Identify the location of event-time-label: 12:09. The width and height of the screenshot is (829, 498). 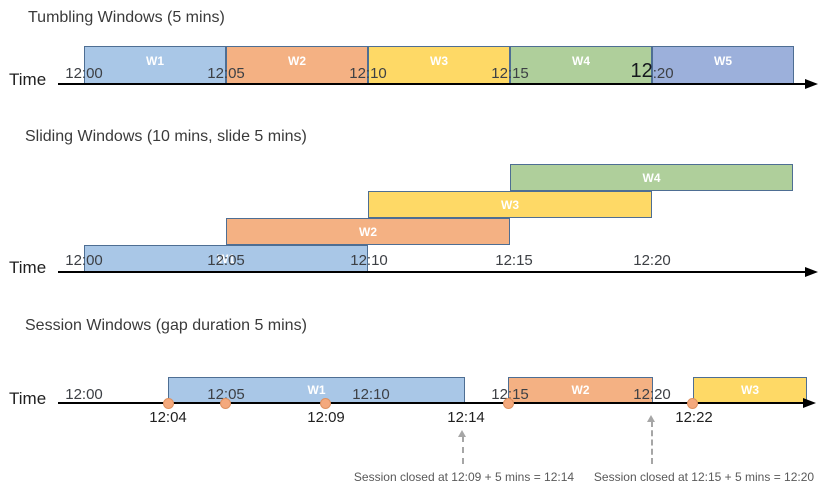
(326, 417).